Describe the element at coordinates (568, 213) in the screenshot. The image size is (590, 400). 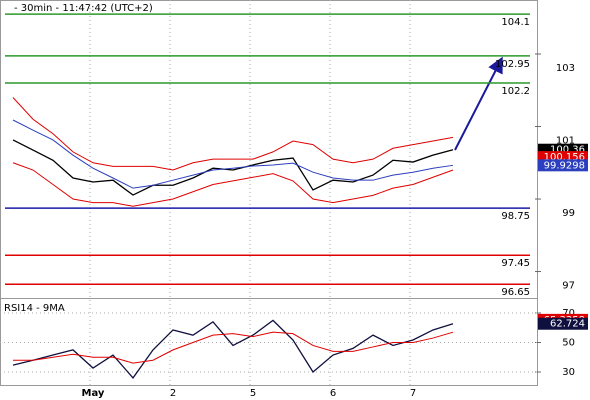
I see `y-tick-label: 99` at that location.